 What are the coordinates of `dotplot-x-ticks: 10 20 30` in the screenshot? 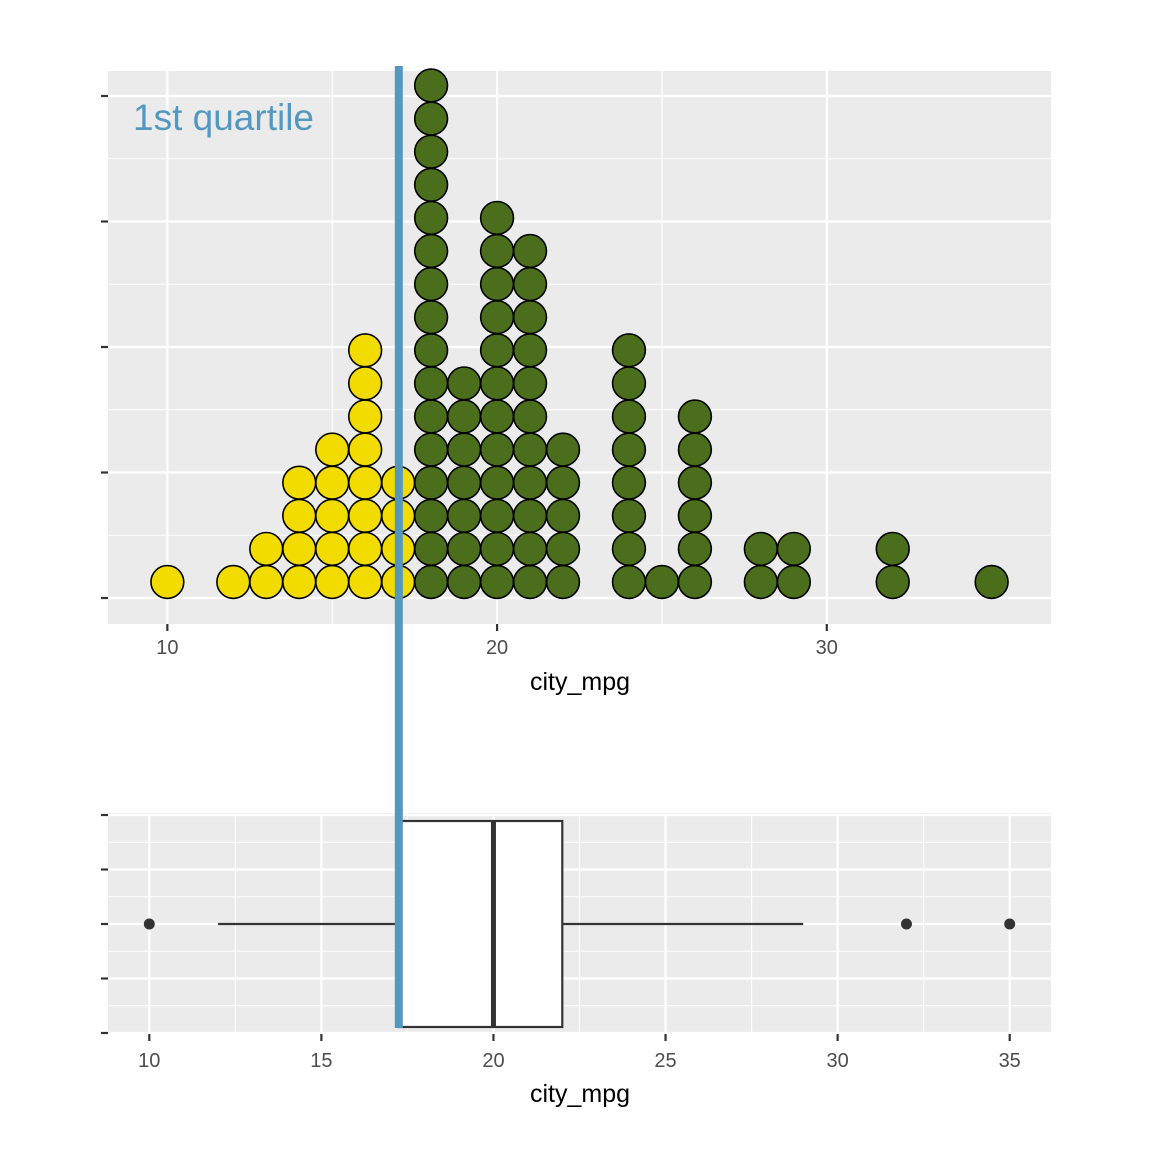 It's located at (497, 641).